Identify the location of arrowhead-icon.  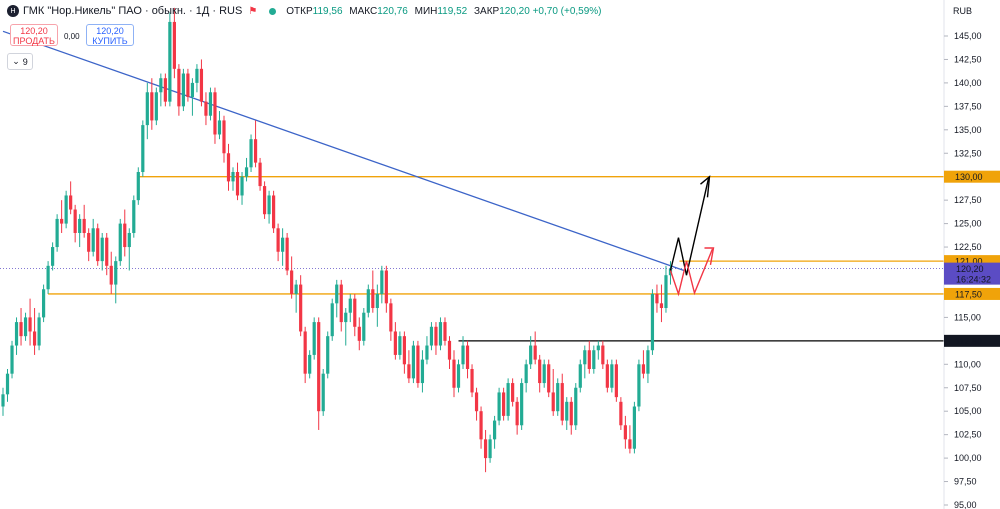
(709, 256).